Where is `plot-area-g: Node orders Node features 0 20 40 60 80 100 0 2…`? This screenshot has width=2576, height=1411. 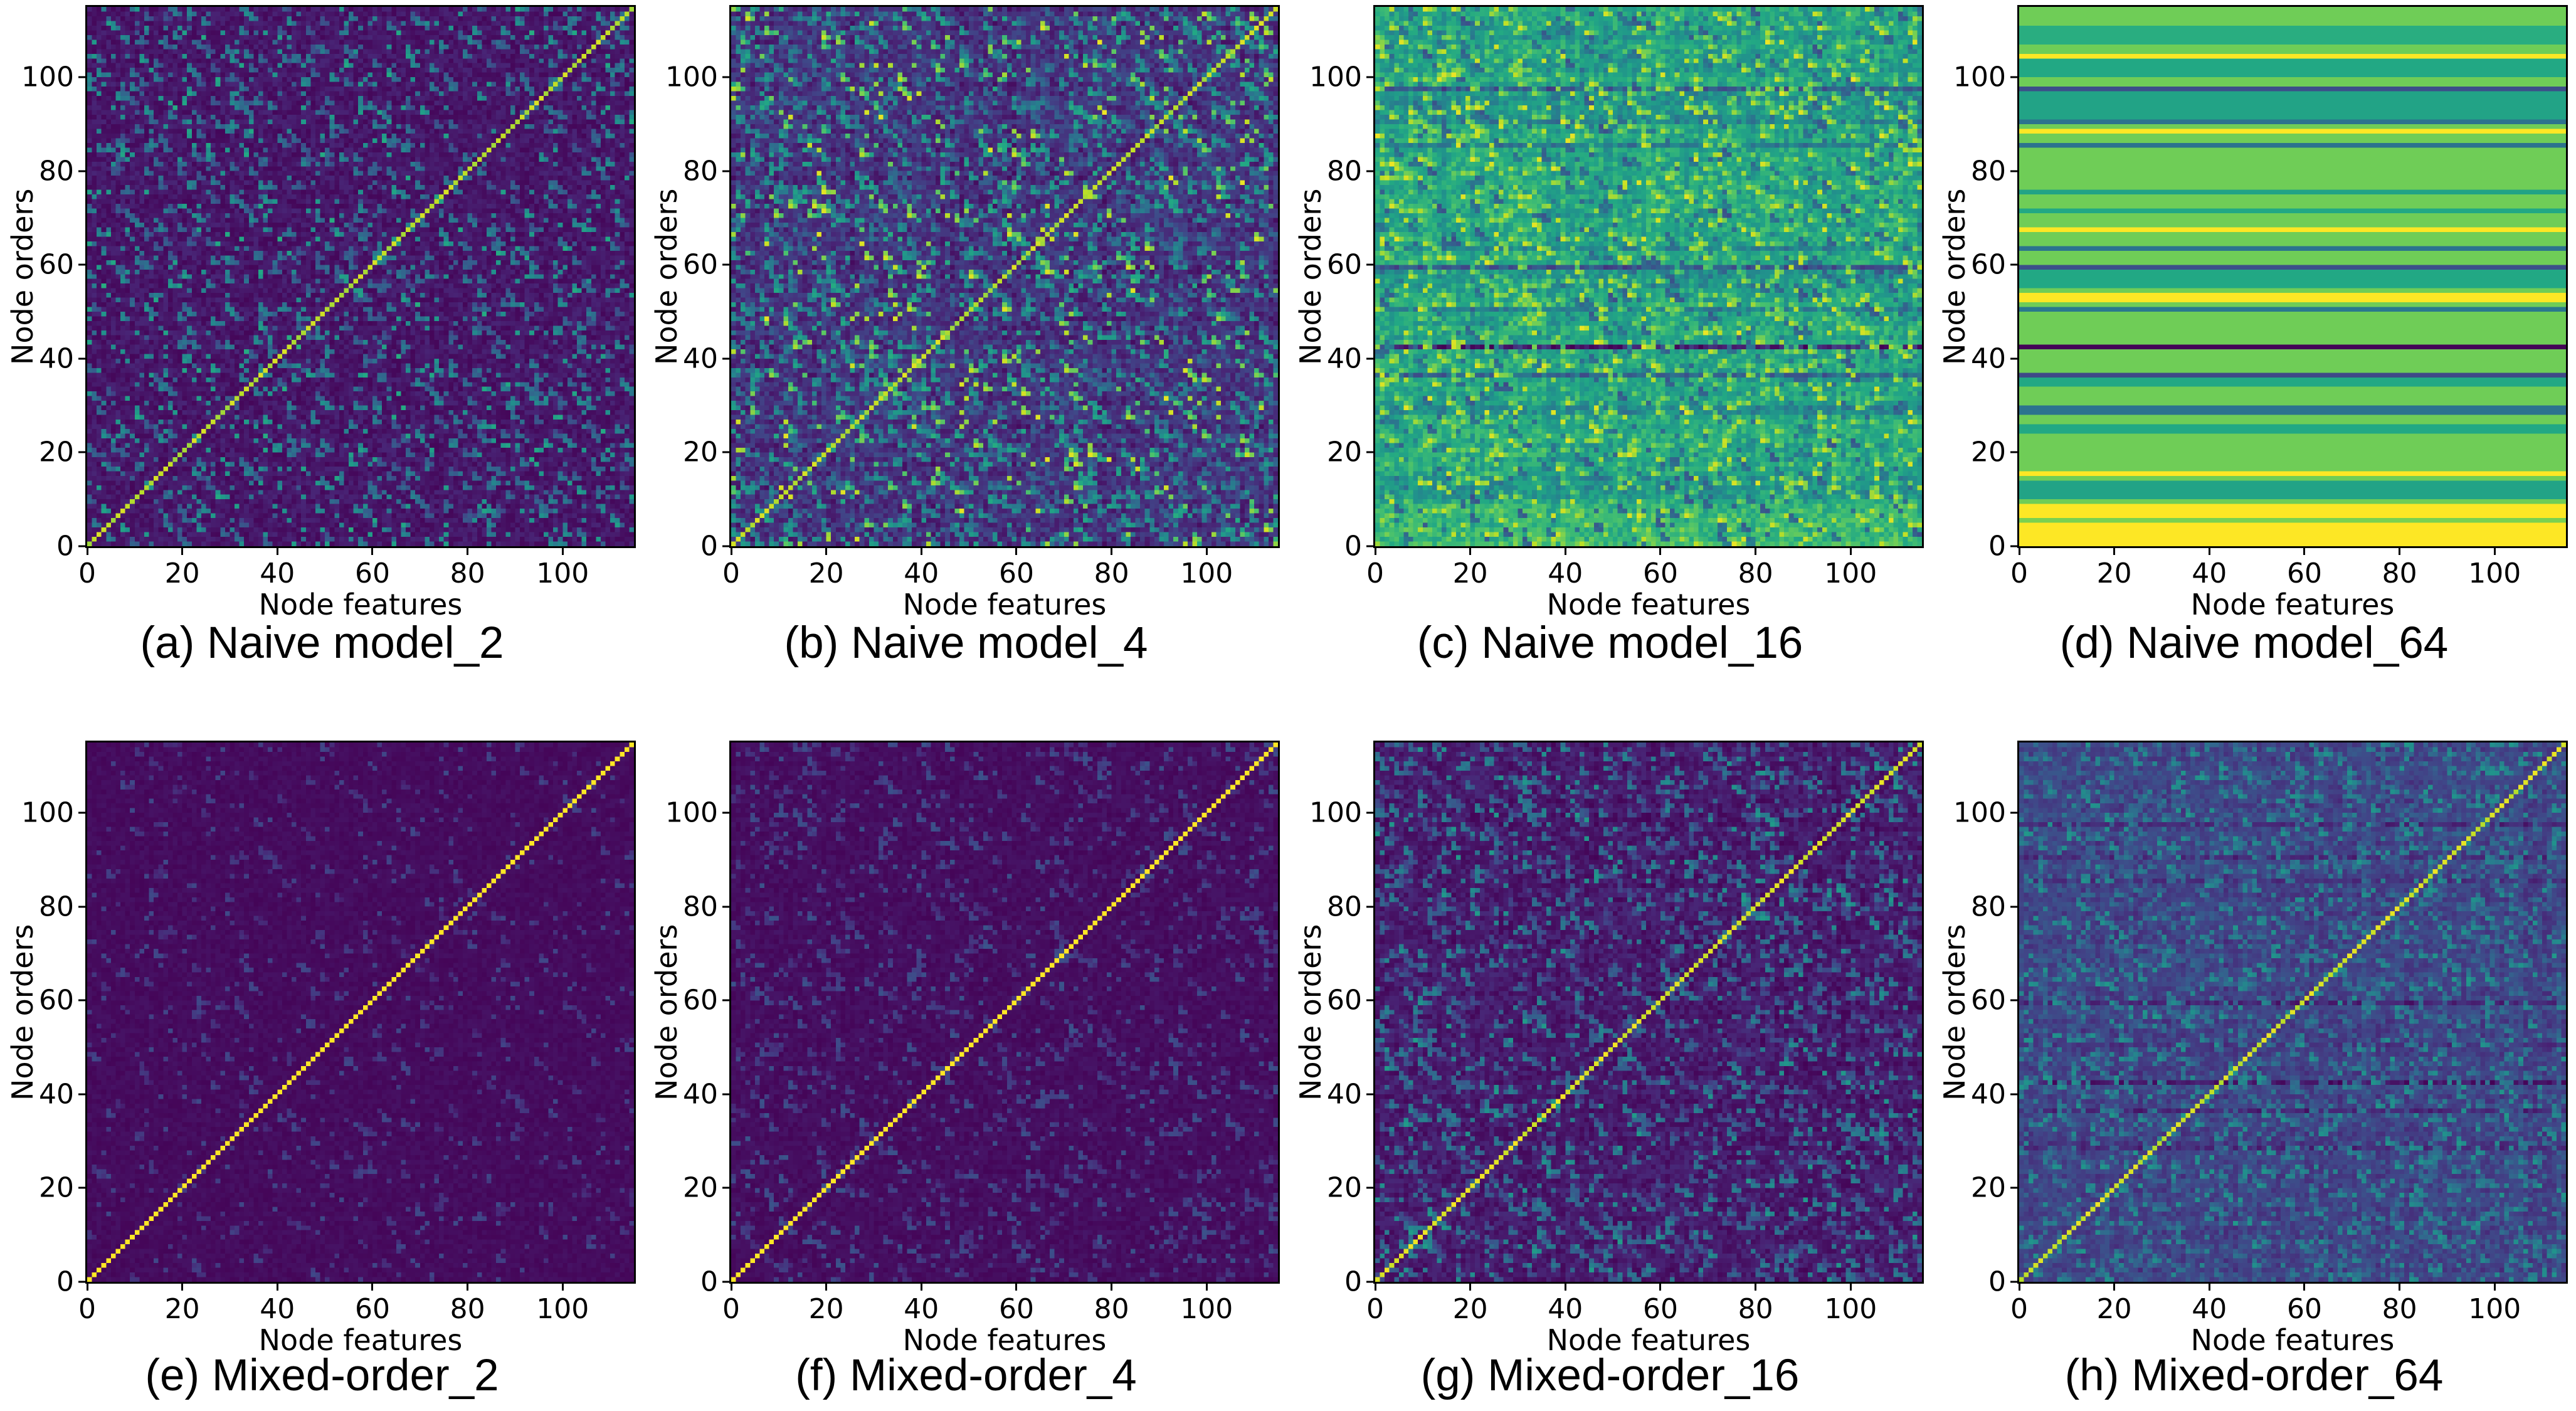 plot-area-g: Node orders Node features 0 20 40 60 80 100 0 2… is located at coordinates (1609, 1049).